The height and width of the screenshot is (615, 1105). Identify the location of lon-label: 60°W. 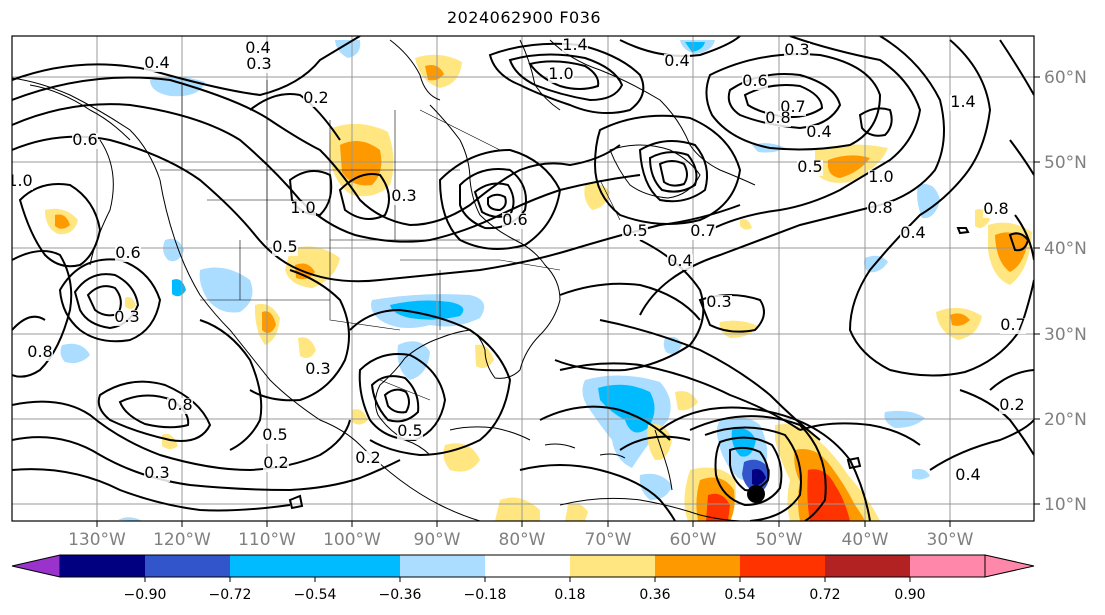
(693, 540).